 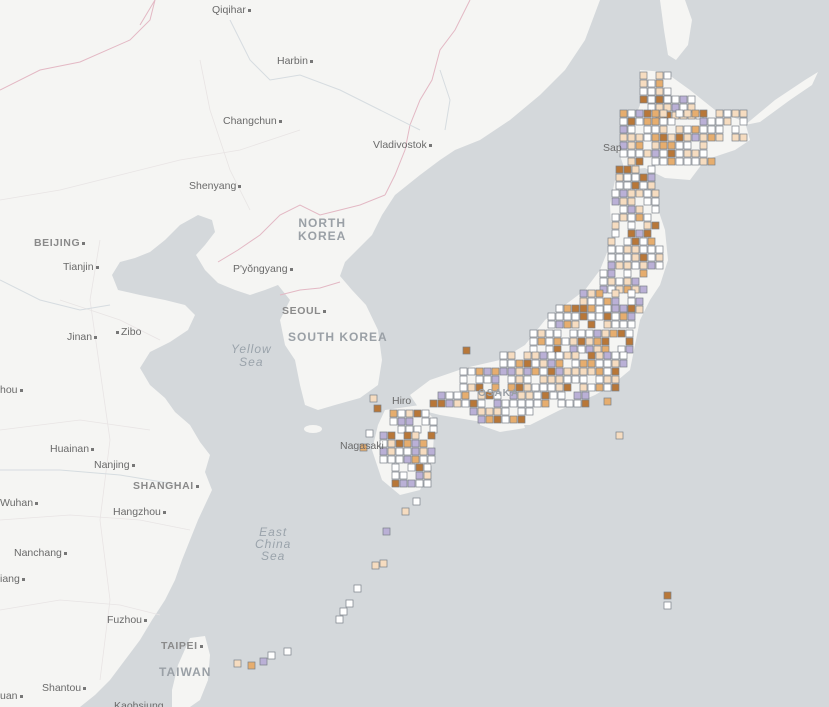 What do you see at coordinates (12, 579) in the screenshot?
I see `label-iang: iang` at bounding box center [12, 579].